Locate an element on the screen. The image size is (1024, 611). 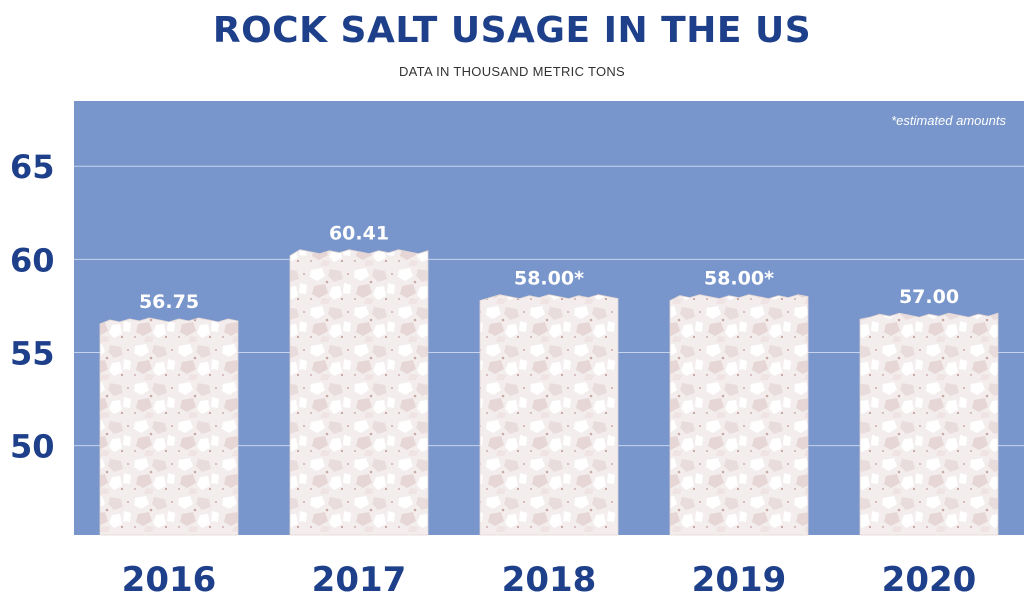
data-label-2016: 56.75 is located at coordinates (169, 302).